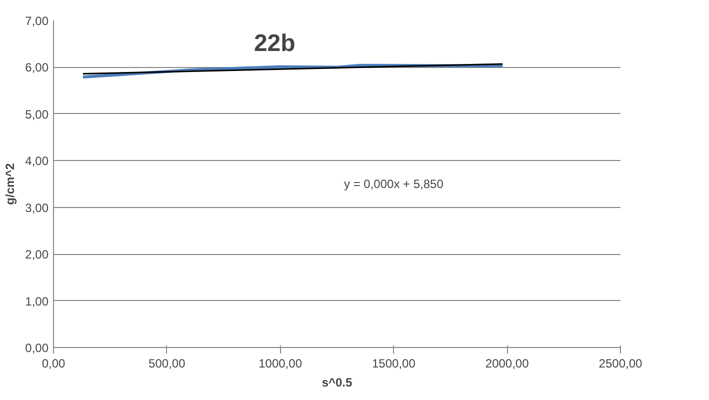 This screenshot has height=400, width=709. Describe the element at coordinates (54, 363) in the screenshot. I see `x-tick-label: 0,00` at that location.